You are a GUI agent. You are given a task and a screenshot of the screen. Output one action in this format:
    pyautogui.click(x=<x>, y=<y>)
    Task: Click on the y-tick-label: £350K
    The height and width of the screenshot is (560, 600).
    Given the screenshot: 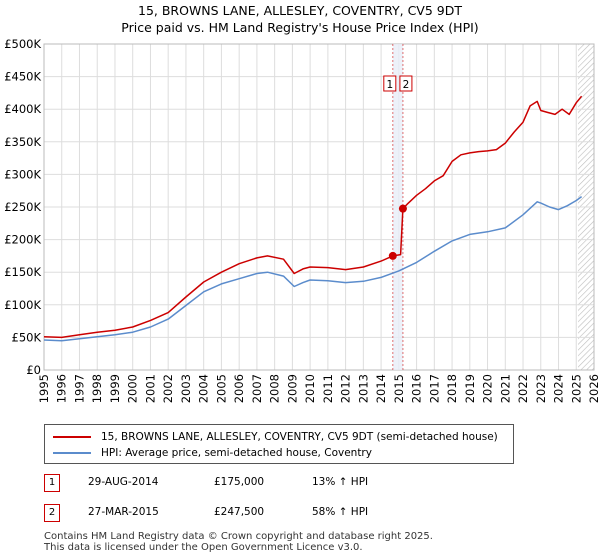 What is the action you would take?
    pyautogui.click(x=22, y=142)
    